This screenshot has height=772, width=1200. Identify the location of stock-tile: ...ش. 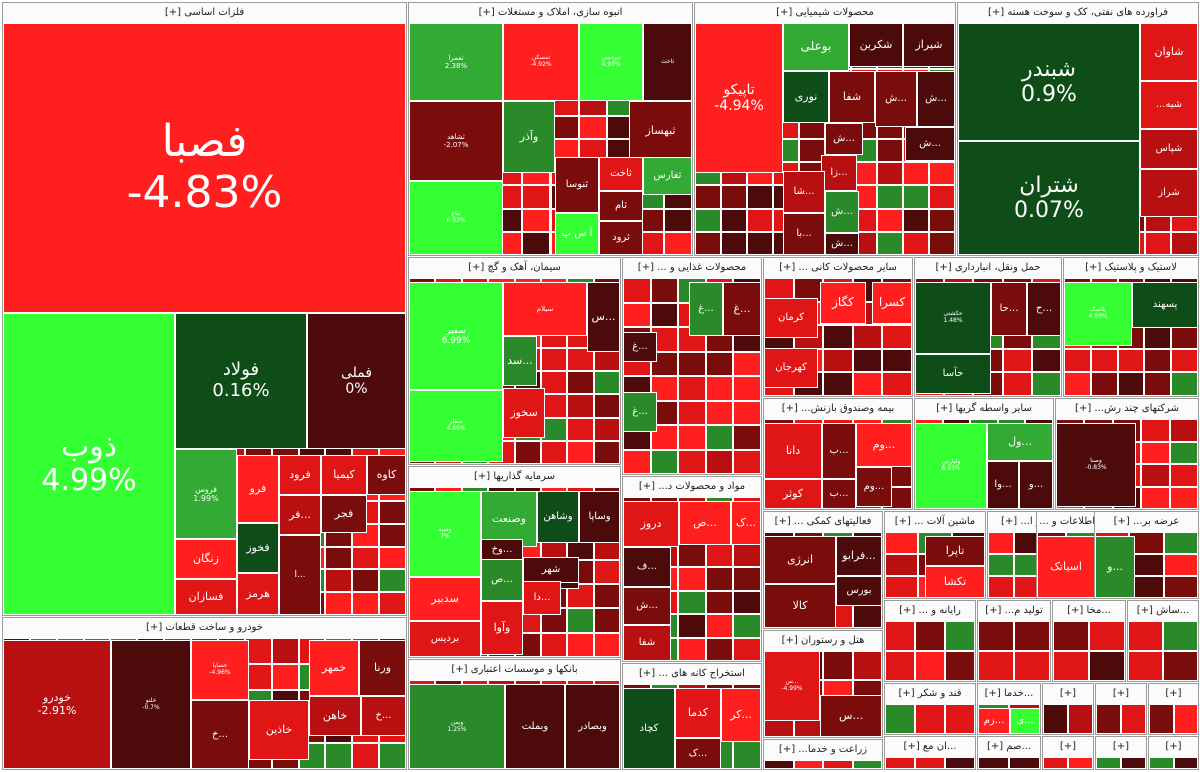
(842, 244).